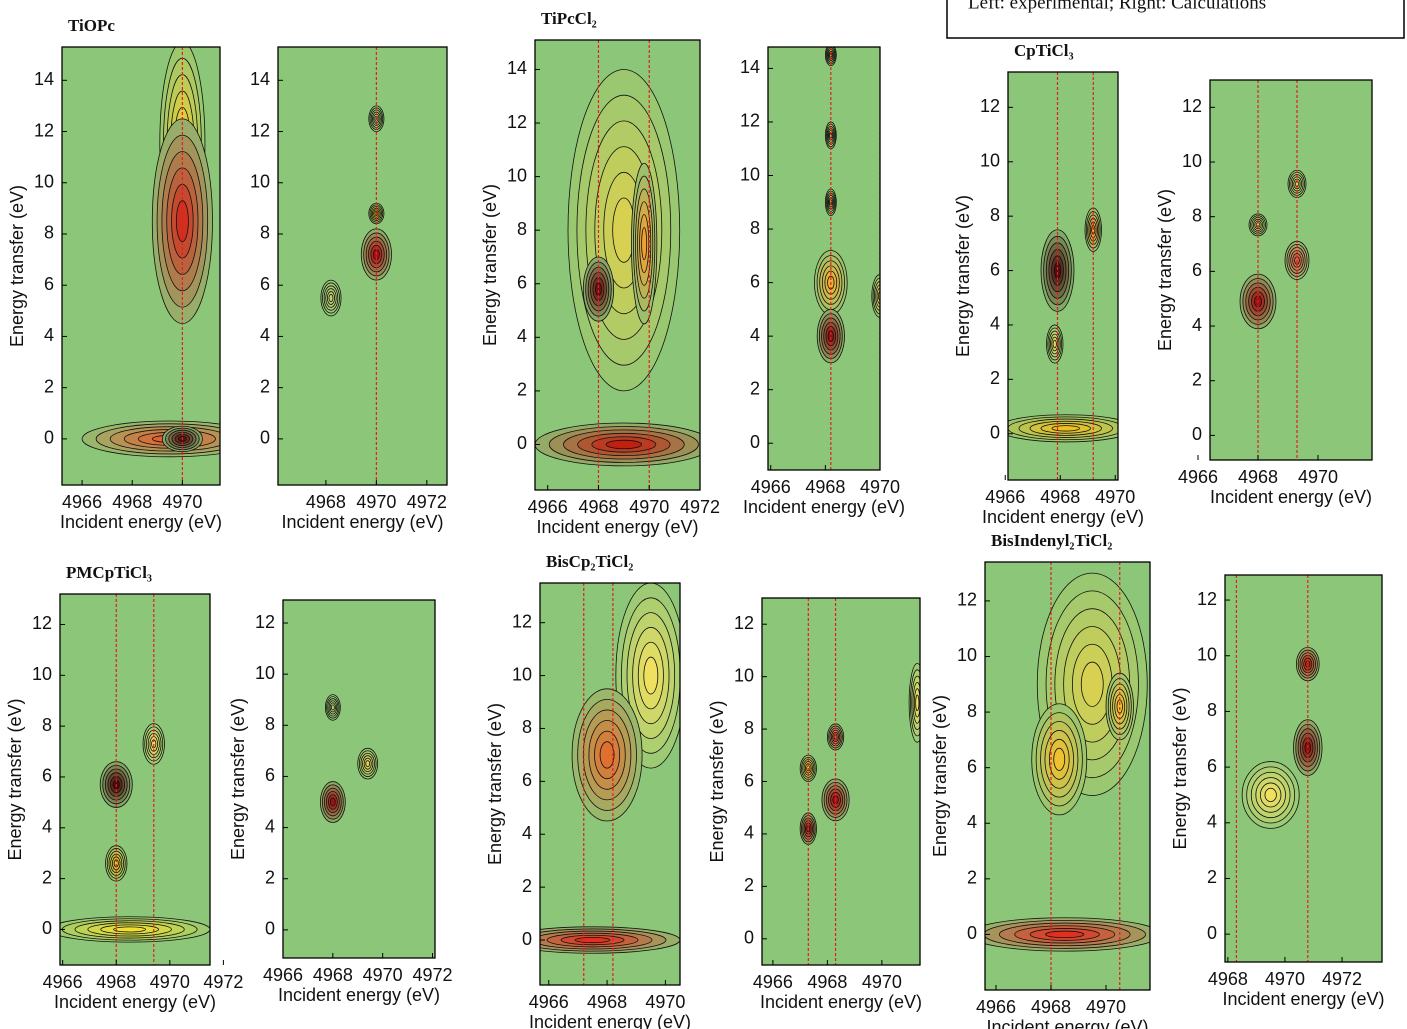  What do you see at coordinates (1117, 6) in the screenshot?
I see `note: Left: experimental; Right: Calculations` at bounding box center [1117, 6].